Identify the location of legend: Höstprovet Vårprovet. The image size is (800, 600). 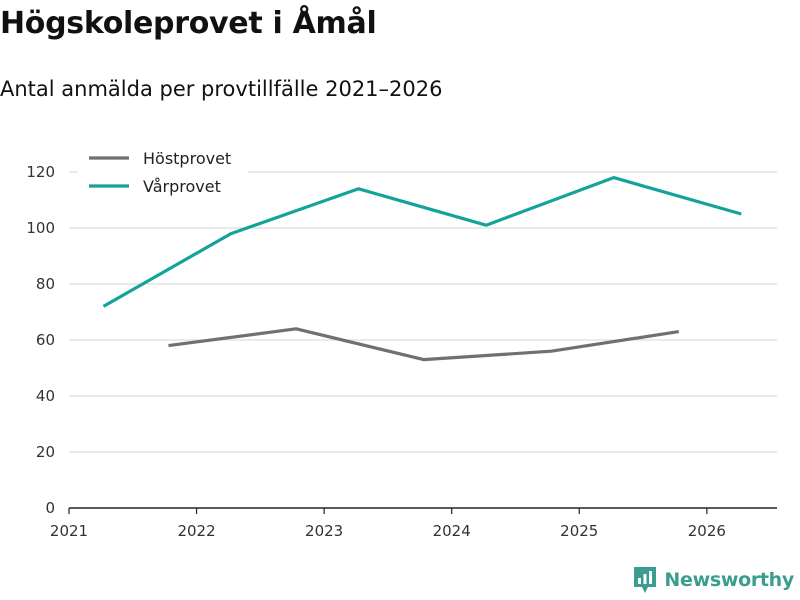
(163, 172).